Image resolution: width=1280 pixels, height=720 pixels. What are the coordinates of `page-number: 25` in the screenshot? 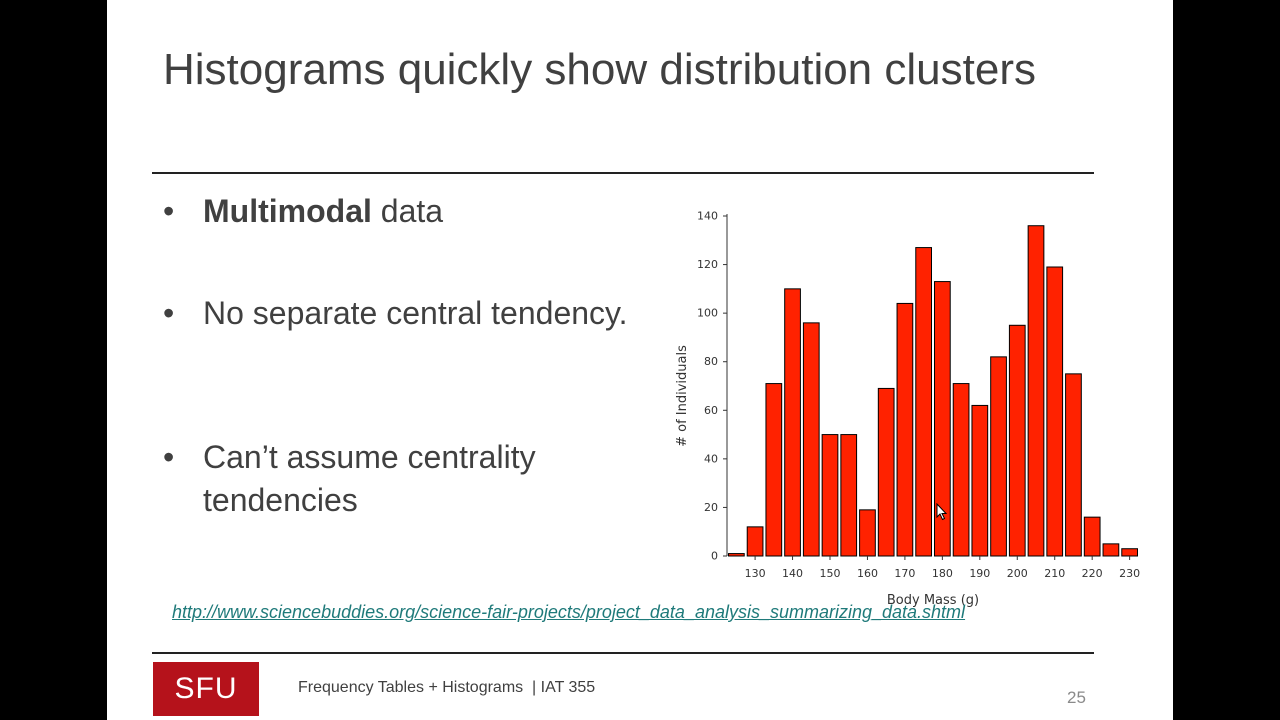 It's located at (1076, 697).